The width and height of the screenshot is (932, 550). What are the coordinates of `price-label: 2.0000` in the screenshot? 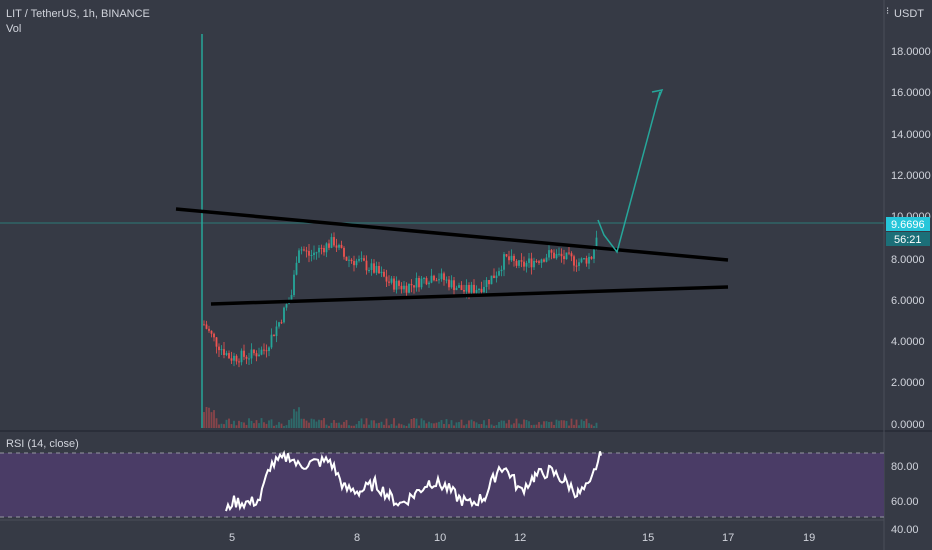 It's located at (908, 383).